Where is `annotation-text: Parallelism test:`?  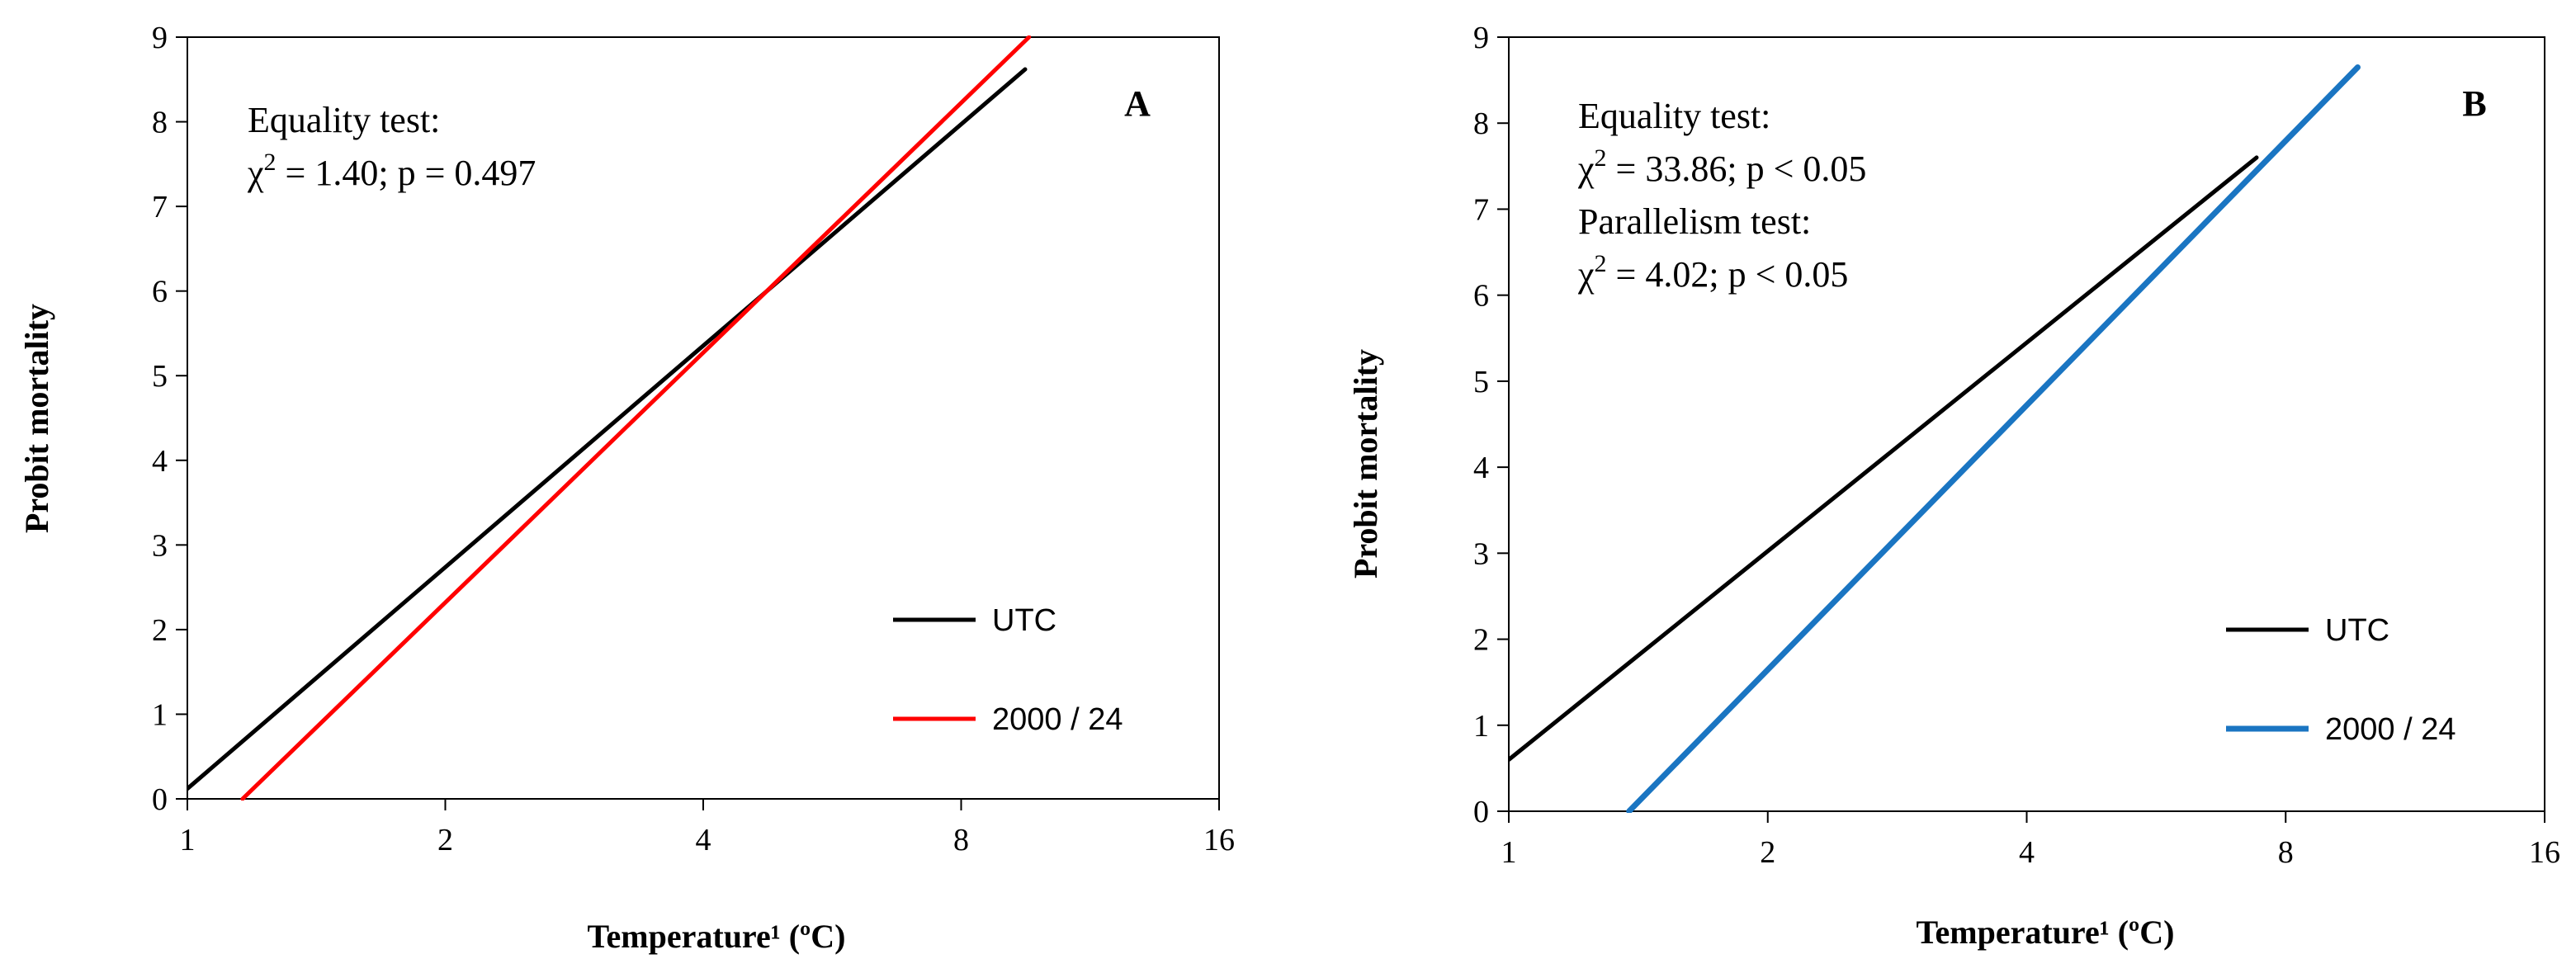 annotation-text: Parallelism test: is located at coordinates (1694, 221).